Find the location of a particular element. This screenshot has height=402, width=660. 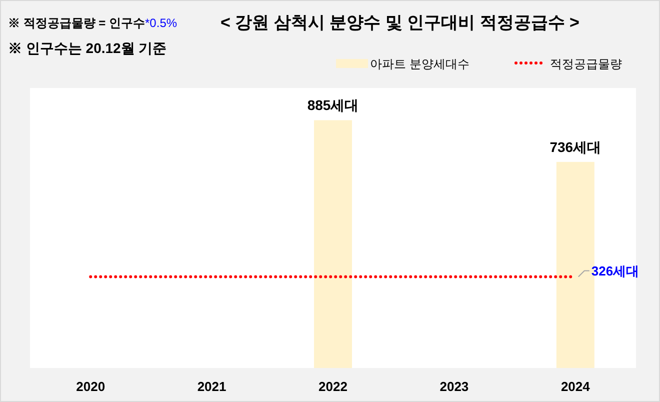

x-tick-label: 2022 is located at coordinates (333, 386).